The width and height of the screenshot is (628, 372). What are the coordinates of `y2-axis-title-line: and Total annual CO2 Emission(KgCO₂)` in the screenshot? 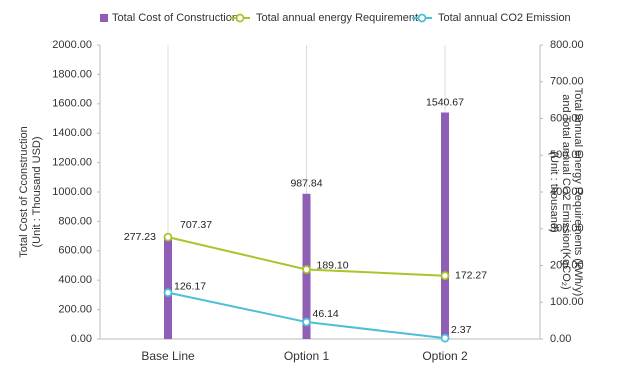 It's located at (566, 191).